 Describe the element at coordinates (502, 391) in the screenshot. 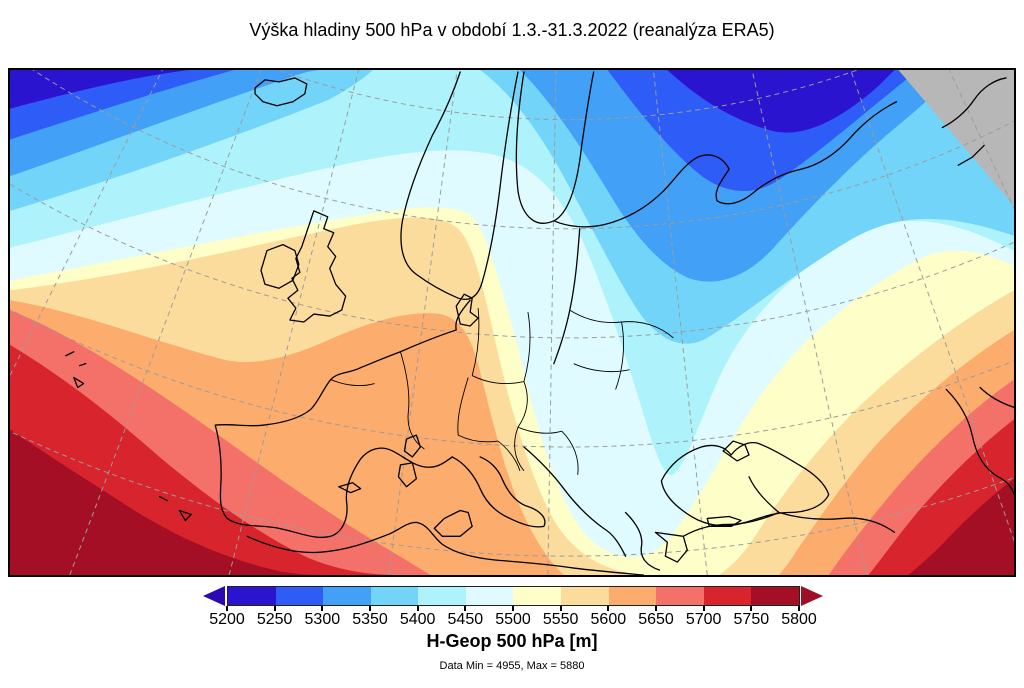

I see `country-borders` at that location.